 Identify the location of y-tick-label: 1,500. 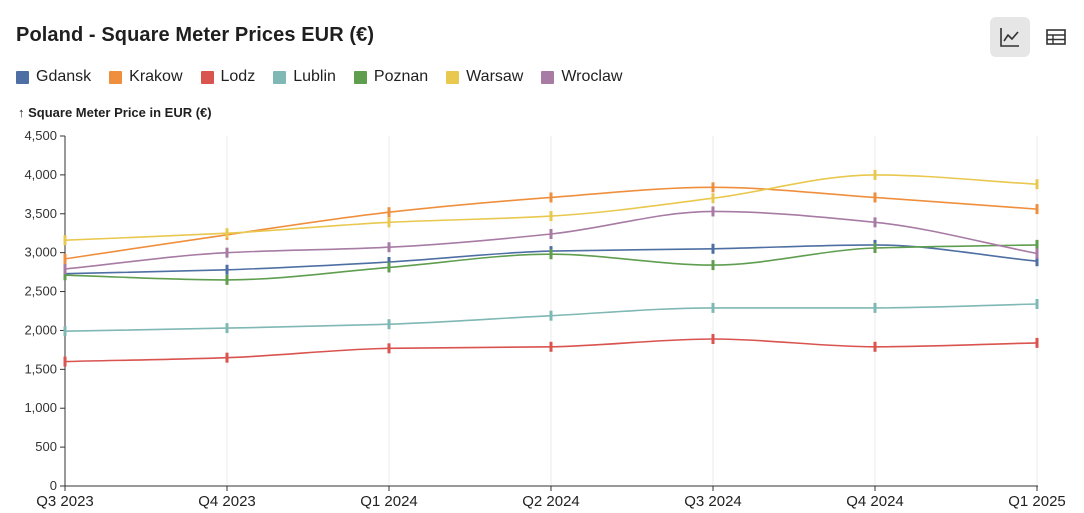
(40, 368).